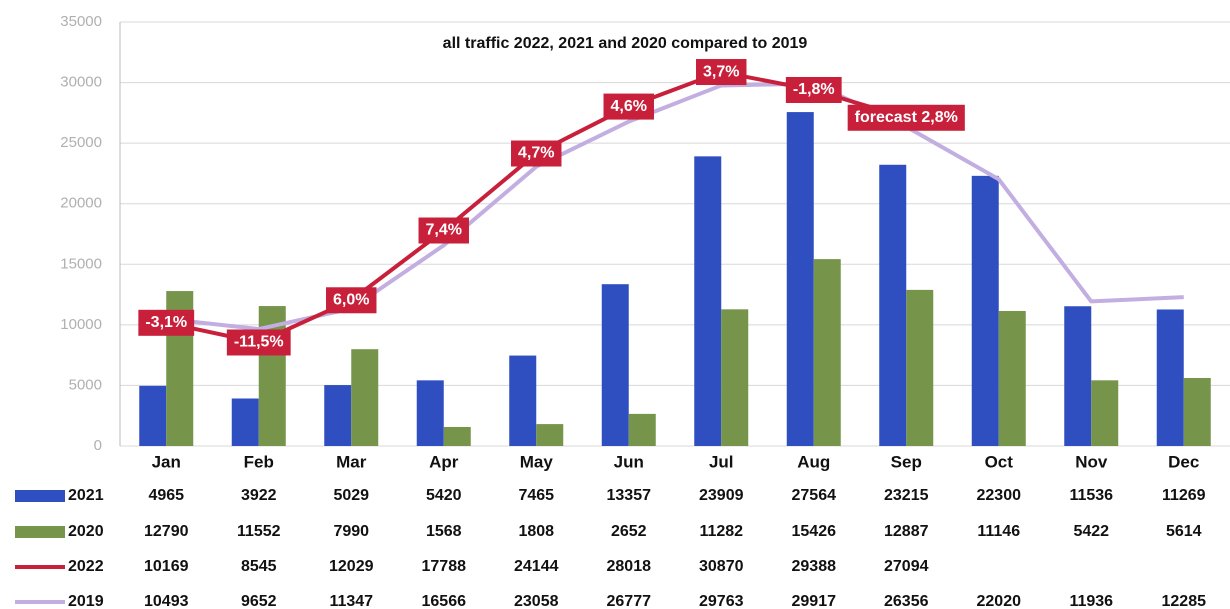 Image resolution: width=1230 pixels, height=609 pixels. I want to click on table-cell: 9652, so click(259, 601).